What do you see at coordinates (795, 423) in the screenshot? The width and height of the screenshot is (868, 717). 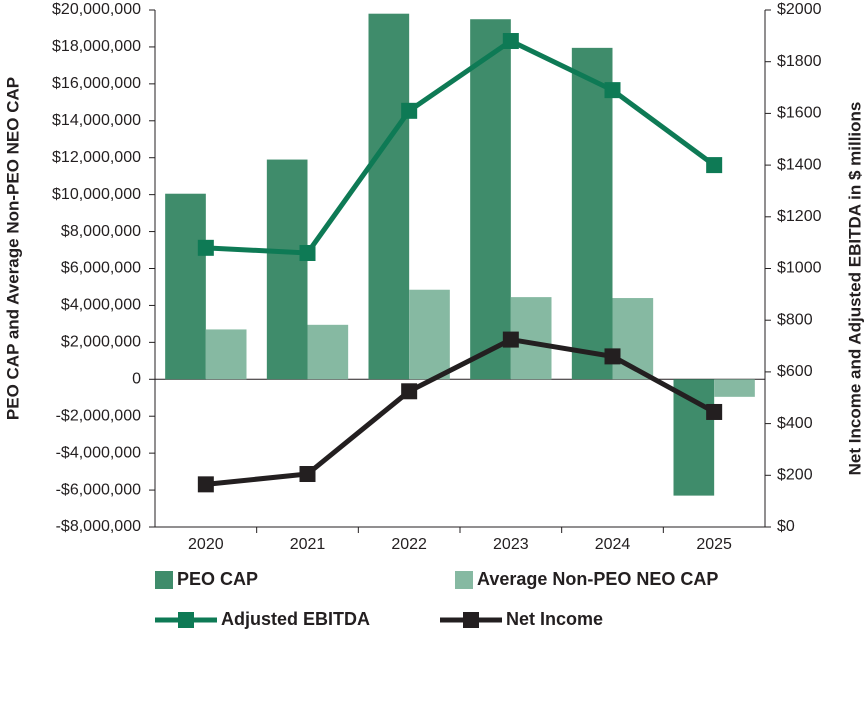 I see `y2-tick-label: $400` at bounding box center [795, 423].